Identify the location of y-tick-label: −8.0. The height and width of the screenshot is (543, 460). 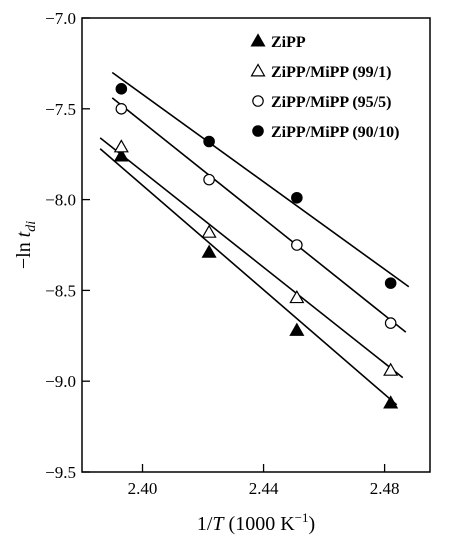
(60, 200).